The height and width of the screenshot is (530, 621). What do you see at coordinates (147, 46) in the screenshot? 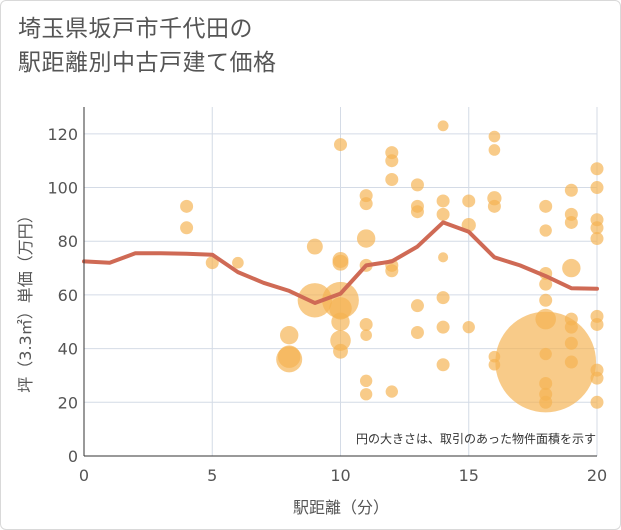
I see `chart-title: 埼玉県坂戸市千代田の 駅距離別中古戸建て価格` at bounding box center [147, 46].